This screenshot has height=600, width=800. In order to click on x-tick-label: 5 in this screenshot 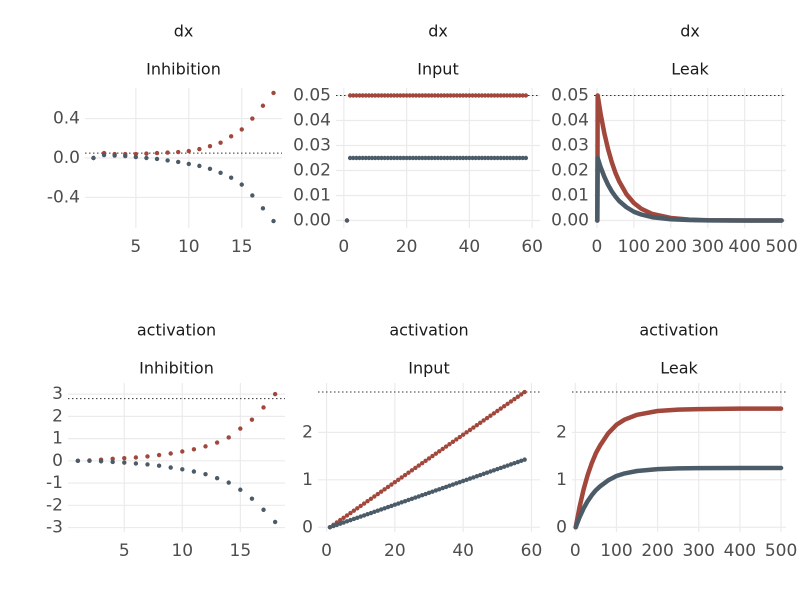, I will do `click(124, 551)`.